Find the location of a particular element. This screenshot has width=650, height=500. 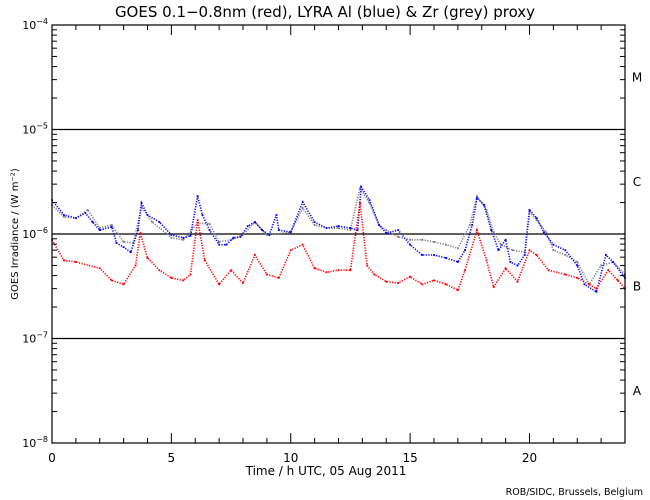

y-tick-labels: 10−410−510−610−710−8 is located at coordinates (35, 233).